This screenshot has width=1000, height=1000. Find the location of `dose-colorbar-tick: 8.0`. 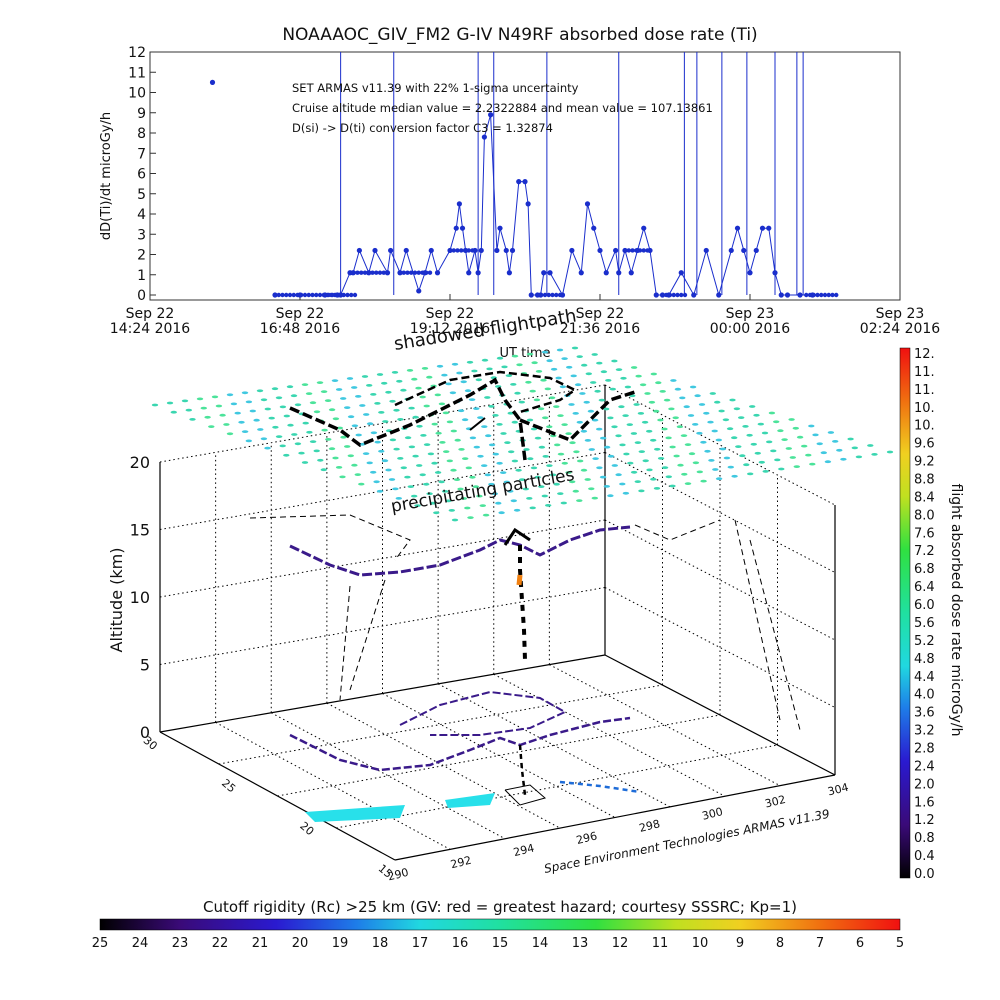

dose-colorbar-tick: 8.0 is located at coordinates (924, 515).